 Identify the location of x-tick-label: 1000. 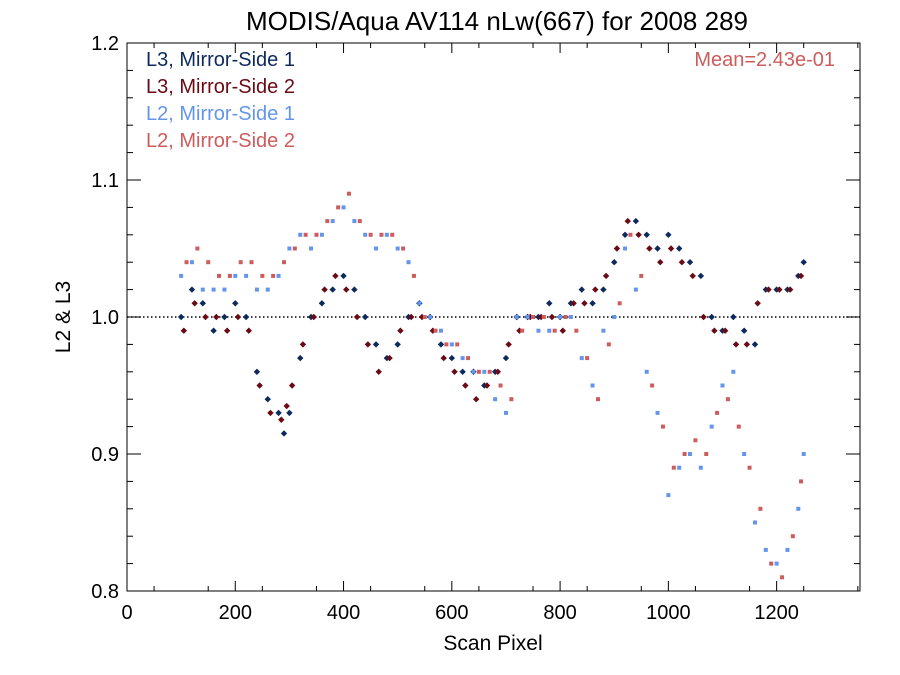
(668, 613).